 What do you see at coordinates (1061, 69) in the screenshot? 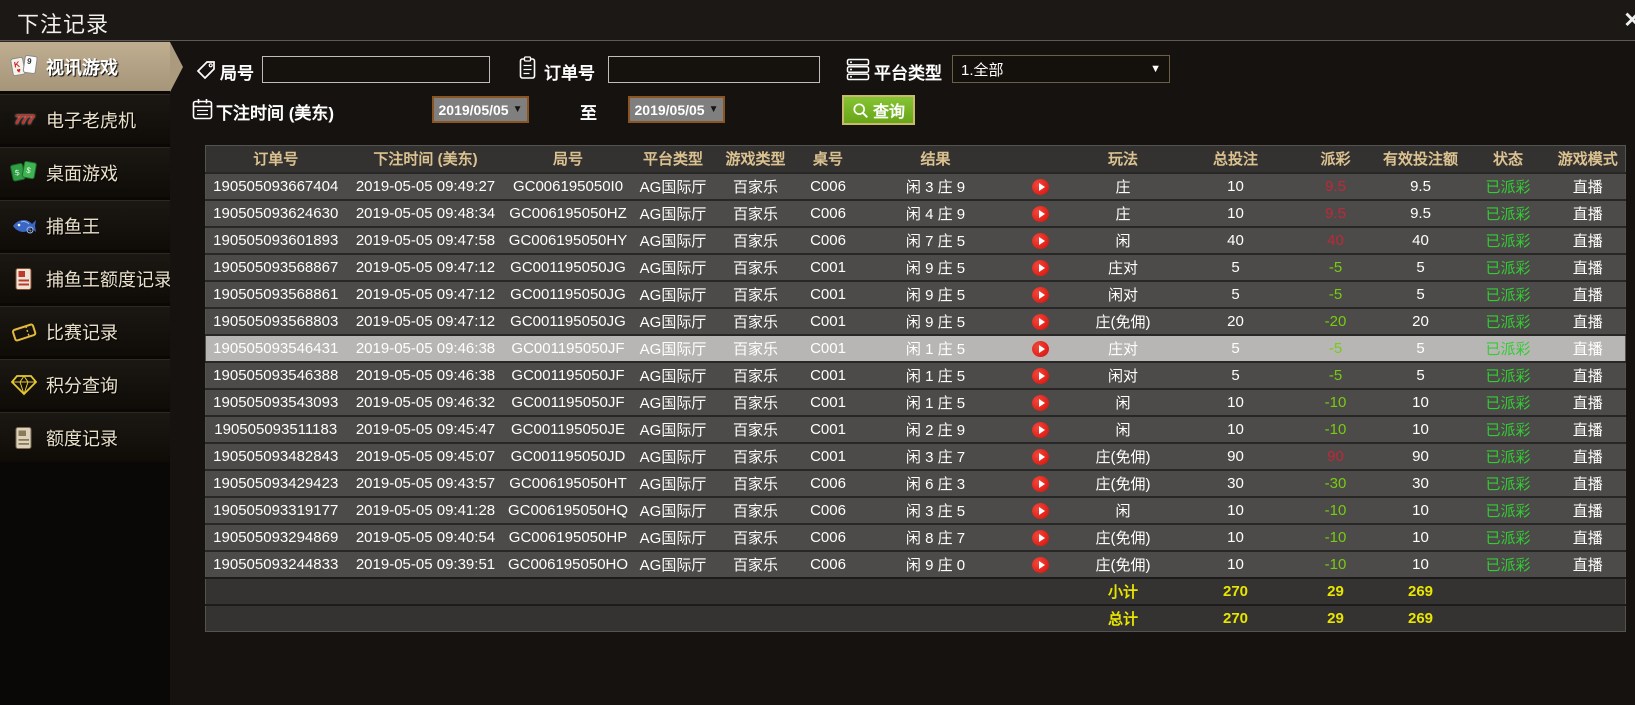
I see `platform-type-select: 1.全部 ▼` at bounding box center [1061, 69].